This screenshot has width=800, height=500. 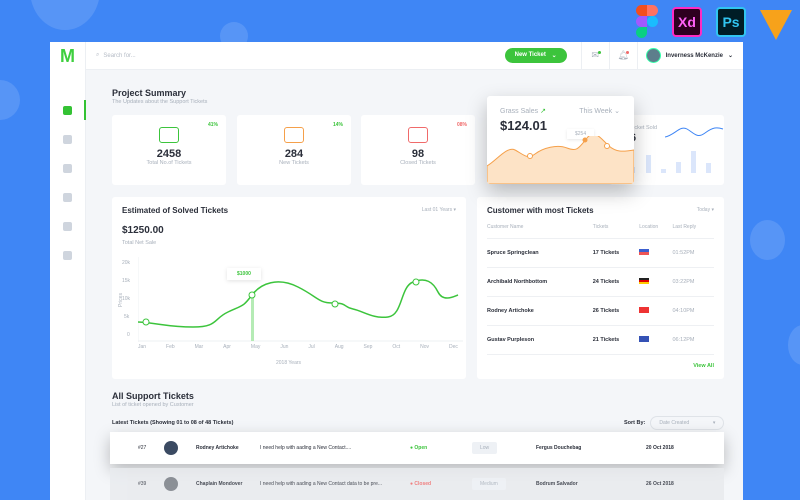 I want to click on gross-sales-card: Grass Sales ↗ This Week ⌄ $124.01 $254, so click(x=560, y=140).